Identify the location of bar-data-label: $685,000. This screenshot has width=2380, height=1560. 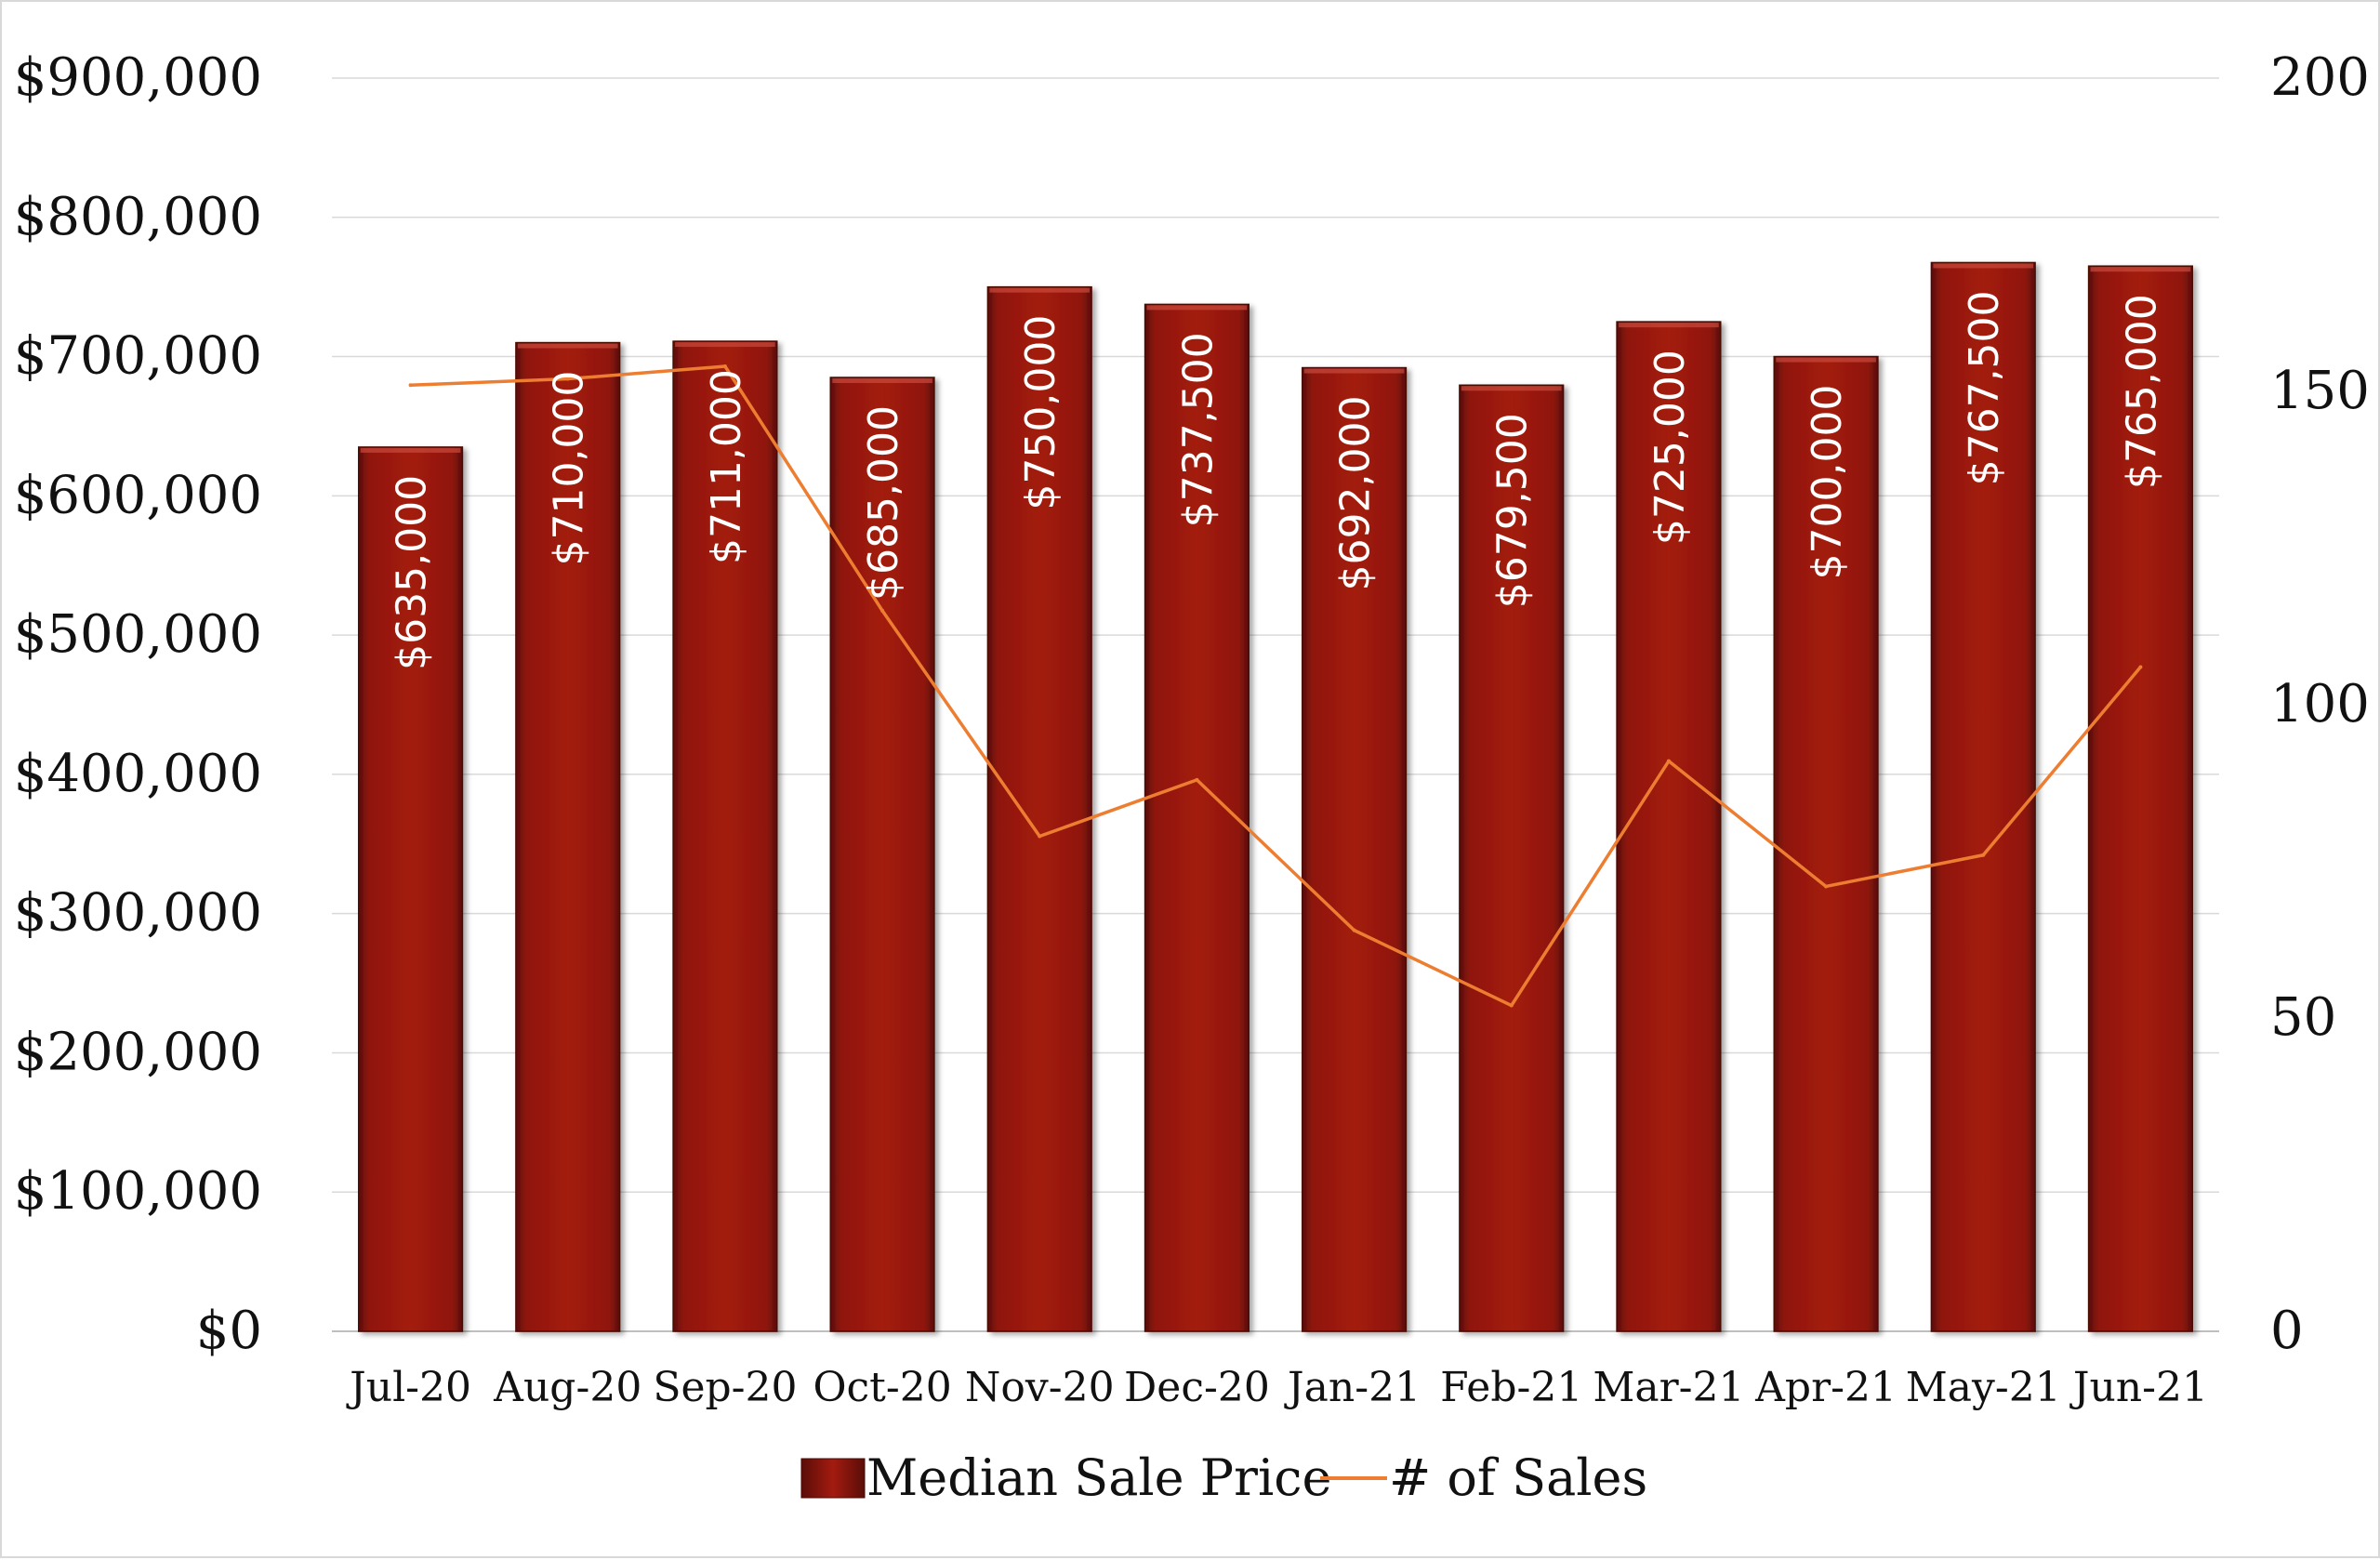
(883, 503).